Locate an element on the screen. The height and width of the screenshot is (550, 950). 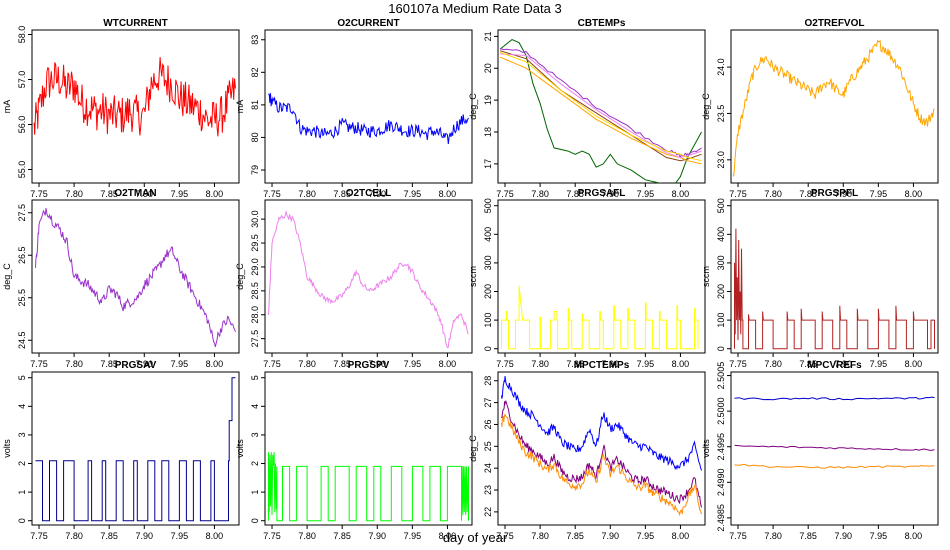
series-line-cb2 is located at coordinates (600, 106).